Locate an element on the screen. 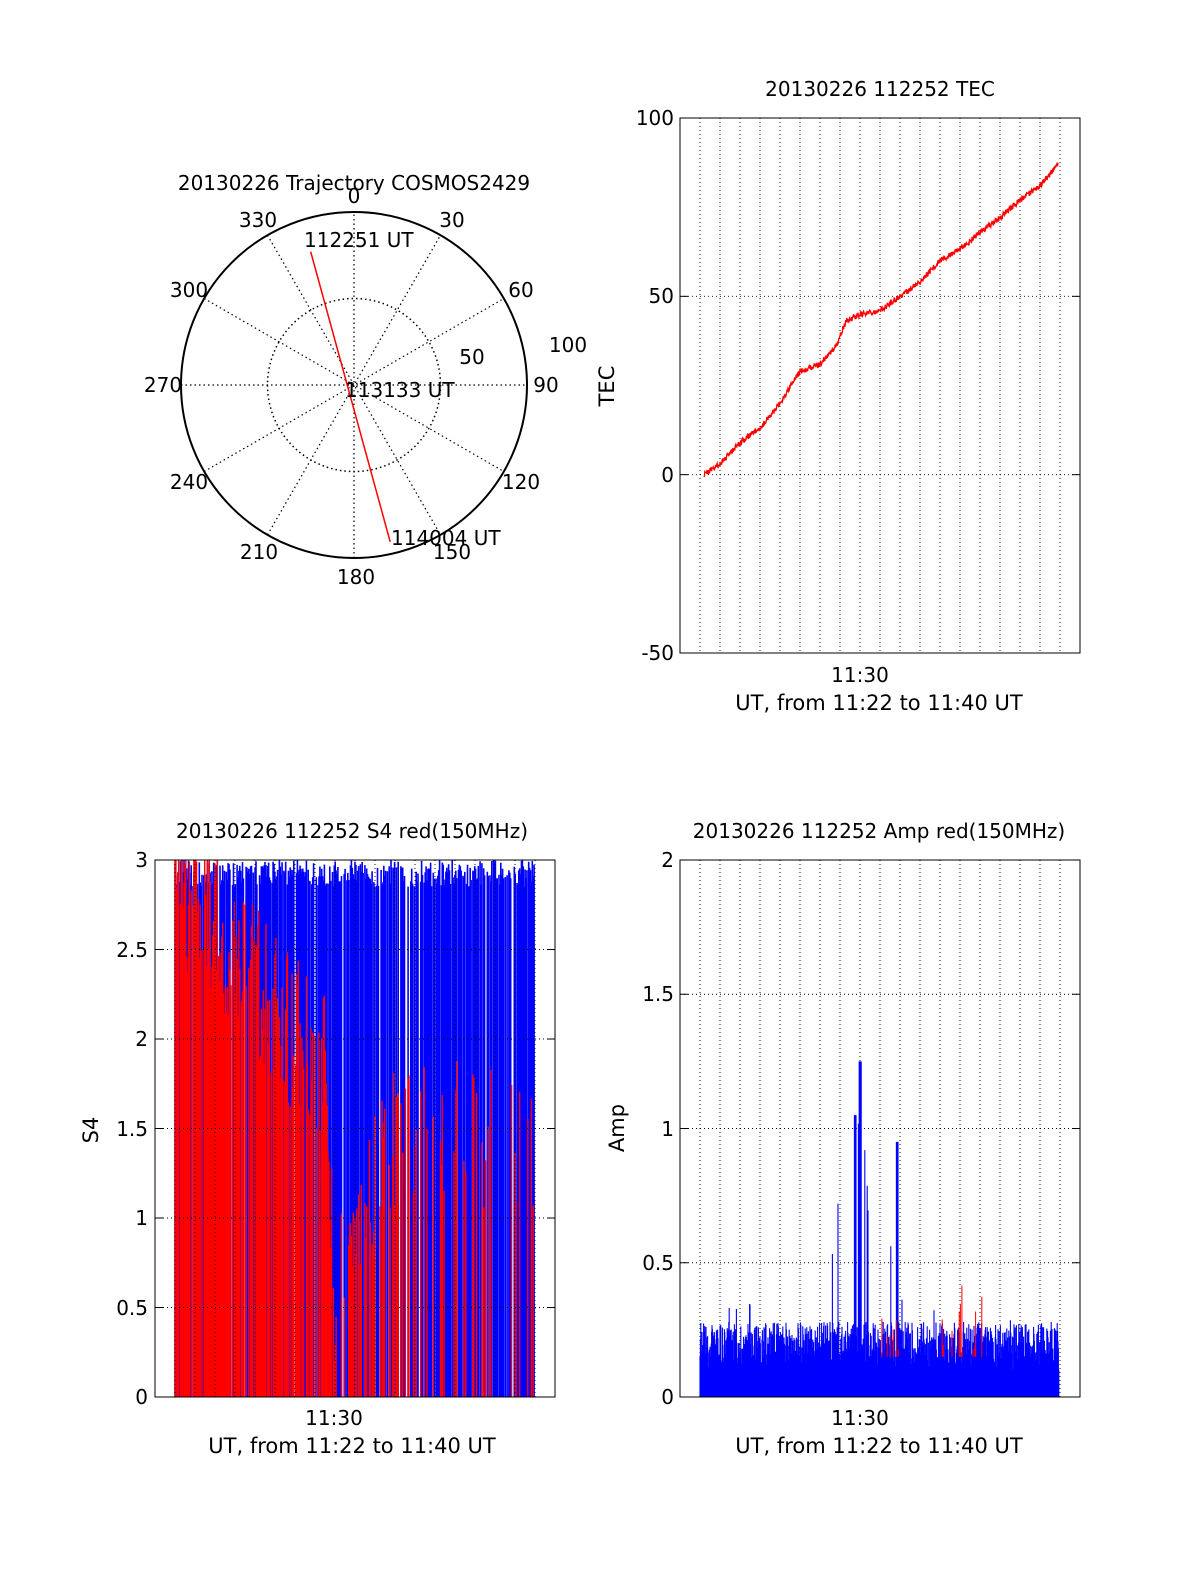 The height and width of the screenshot is (1575, 1200). s4-ytick-2: 2 is located at coordinates (141, 1039).